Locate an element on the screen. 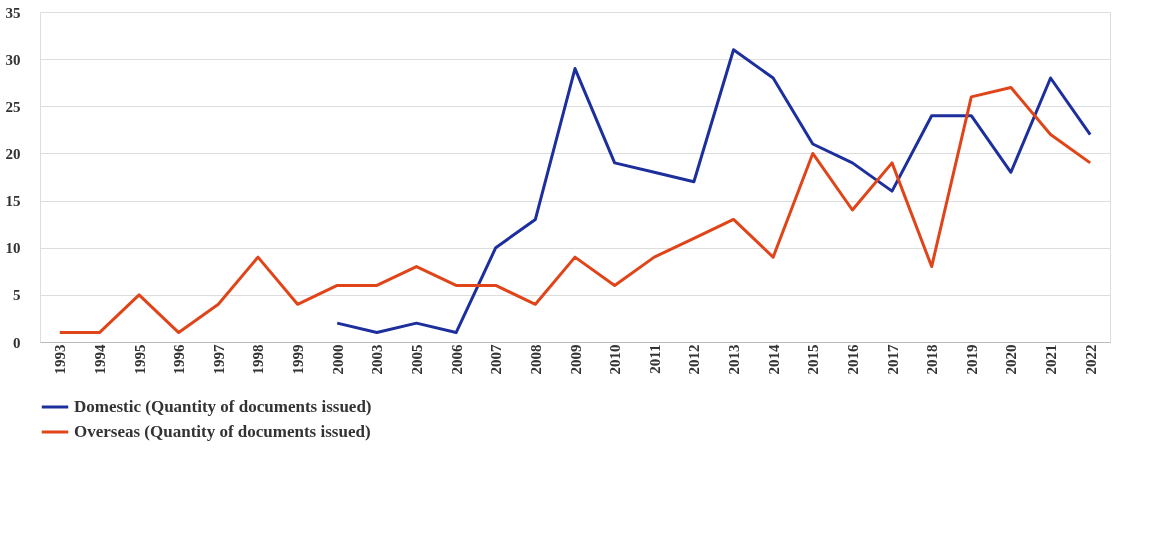 The image size is (1161, 540). x-tick-label: 1993 is located at coordinates (60, 359).